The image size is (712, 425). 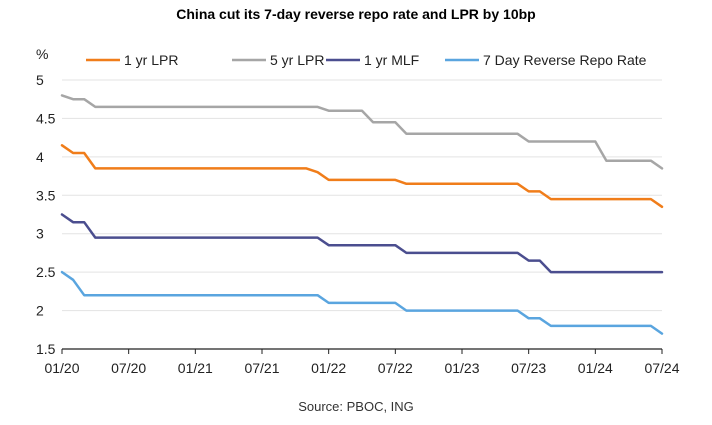 I want to click on y-tick-label: 3.5, so click(x=46, y=195).